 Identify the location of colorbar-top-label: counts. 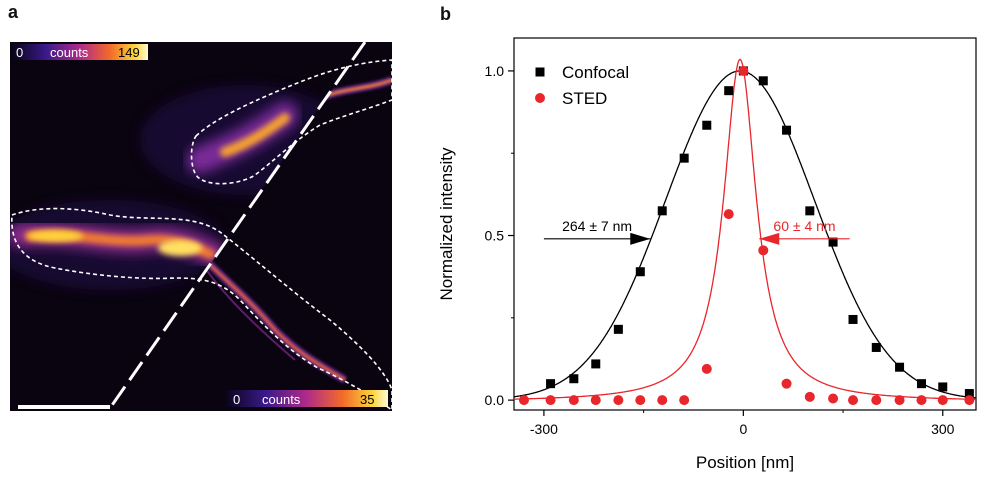
(69, 52).